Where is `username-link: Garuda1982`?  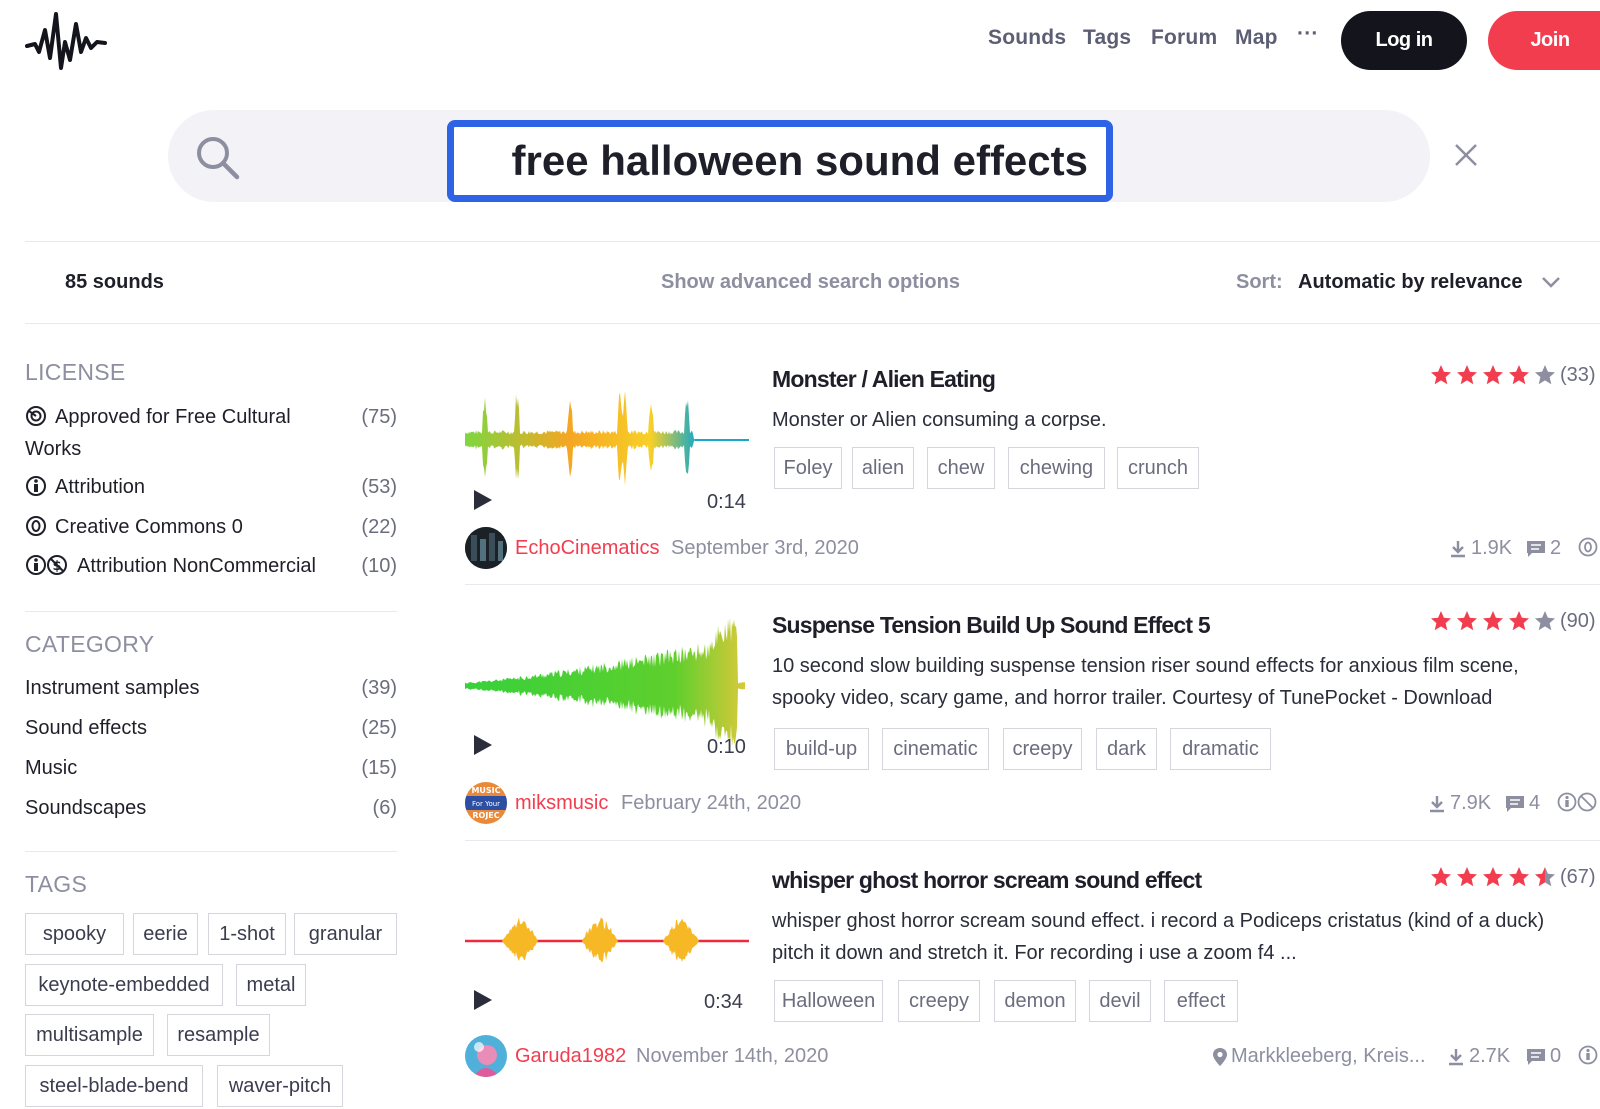
username-link: Garuda1982 is located at coordinates (571, 1056).